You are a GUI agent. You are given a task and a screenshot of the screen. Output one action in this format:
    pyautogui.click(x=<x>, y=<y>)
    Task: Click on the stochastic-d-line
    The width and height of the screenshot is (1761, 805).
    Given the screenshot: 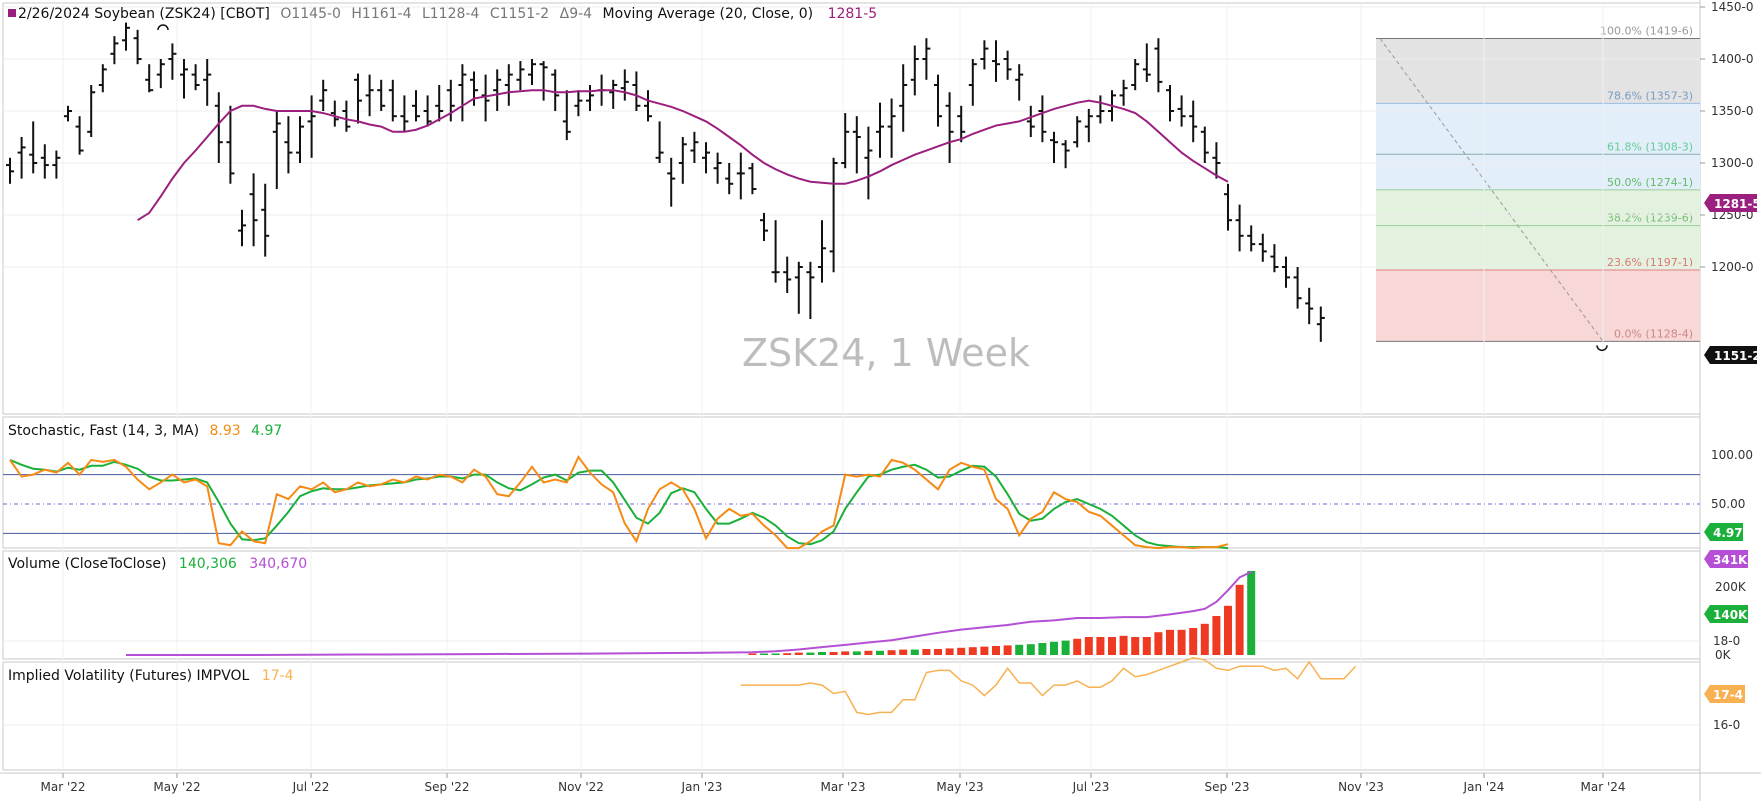 What is the action you would take?
    pyautogui.click(x=619, y=504)
    